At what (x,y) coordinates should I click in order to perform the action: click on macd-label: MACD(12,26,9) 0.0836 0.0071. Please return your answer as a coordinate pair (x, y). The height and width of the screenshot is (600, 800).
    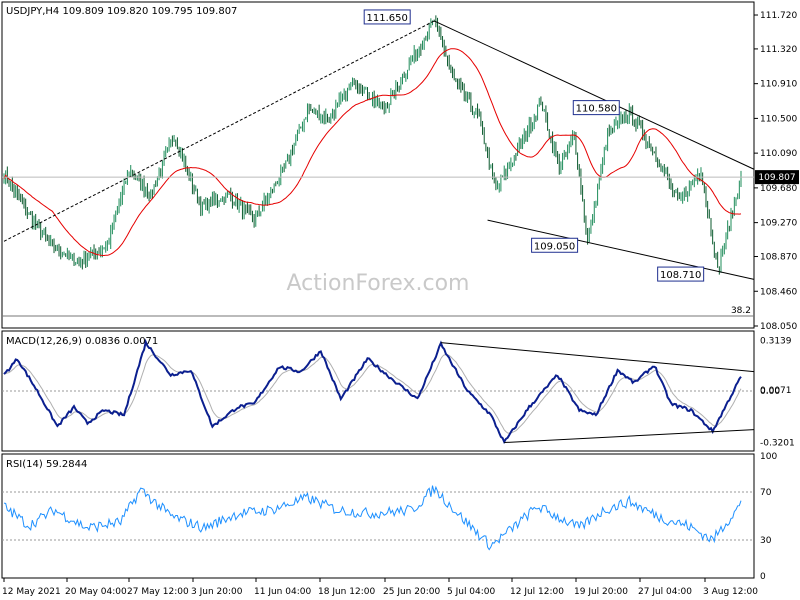
    Looking at the image, I should click on (82, 341).